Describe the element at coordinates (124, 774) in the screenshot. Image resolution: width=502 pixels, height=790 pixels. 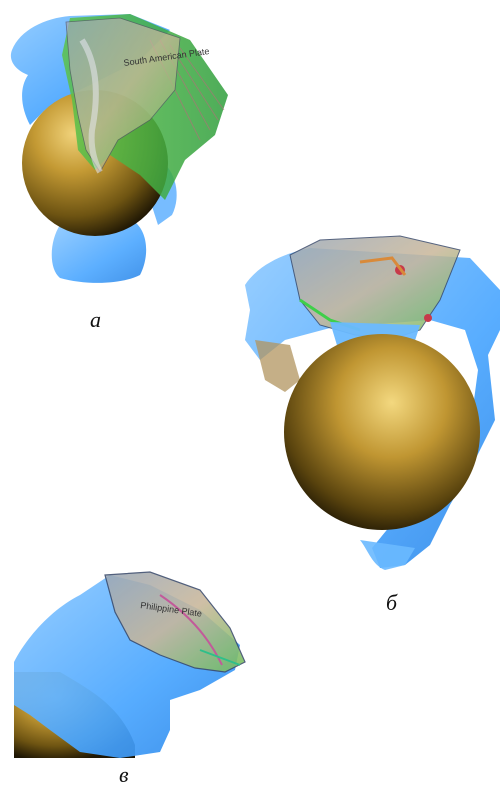
I see `caption-c: в` at that location.